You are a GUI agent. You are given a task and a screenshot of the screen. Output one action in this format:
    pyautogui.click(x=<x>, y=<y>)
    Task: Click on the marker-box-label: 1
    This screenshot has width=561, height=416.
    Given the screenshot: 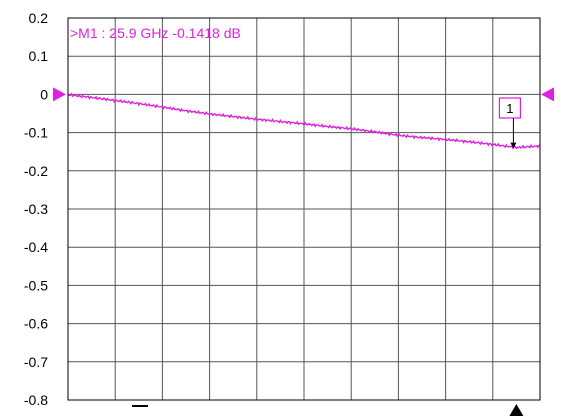 What is the action you would take?
    pyautogui.click(x=509, y=108)
    